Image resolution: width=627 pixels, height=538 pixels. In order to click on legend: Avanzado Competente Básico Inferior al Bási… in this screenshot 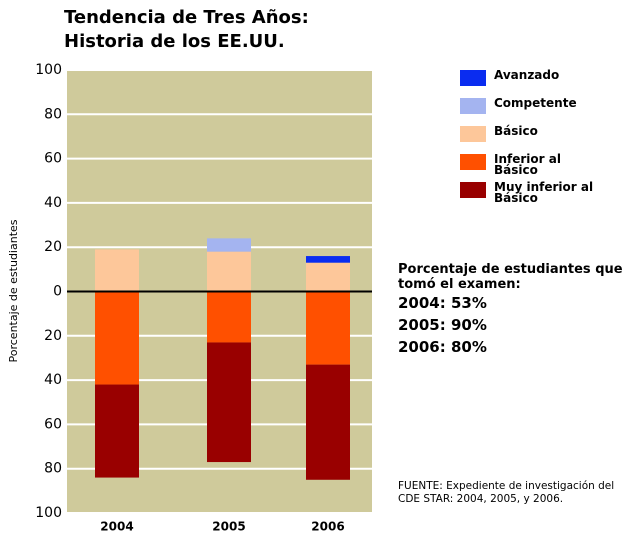, I will do `click(540, 139)`.